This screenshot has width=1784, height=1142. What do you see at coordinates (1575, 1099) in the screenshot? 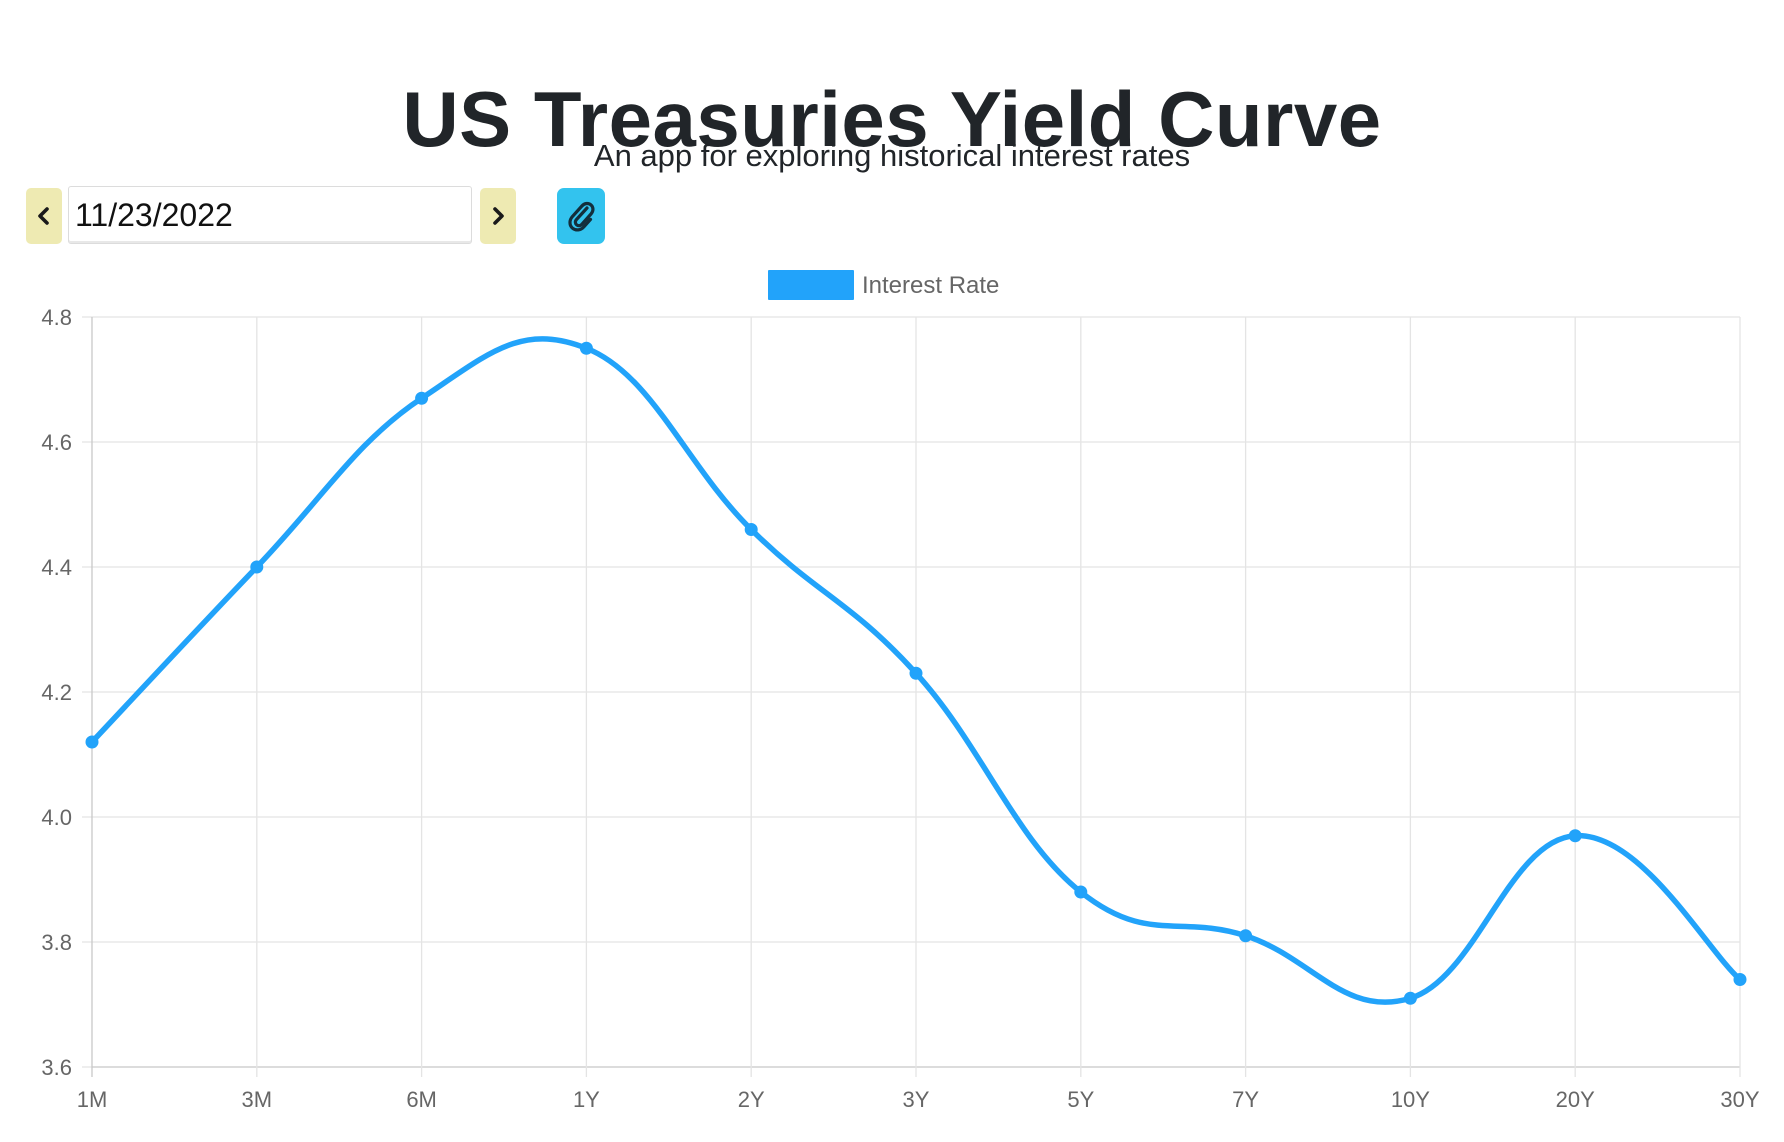
I see `x-tick-label: 20Y` at bounding box center [1575, 1099].